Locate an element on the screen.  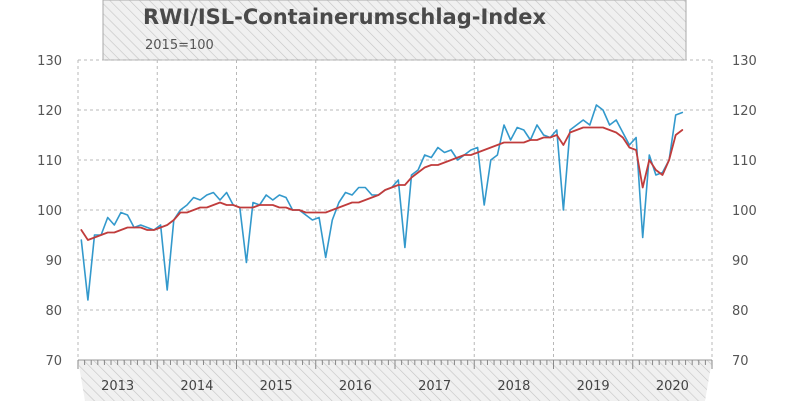
y-tick-label-right: 100 is located at coordinates (744, 211).